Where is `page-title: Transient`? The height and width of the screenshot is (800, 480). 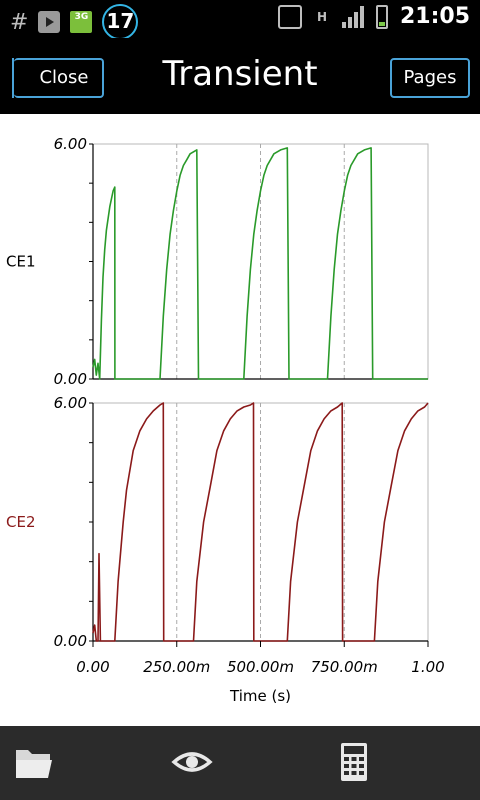
page-title: Transient is located at coordinates (240, 74).